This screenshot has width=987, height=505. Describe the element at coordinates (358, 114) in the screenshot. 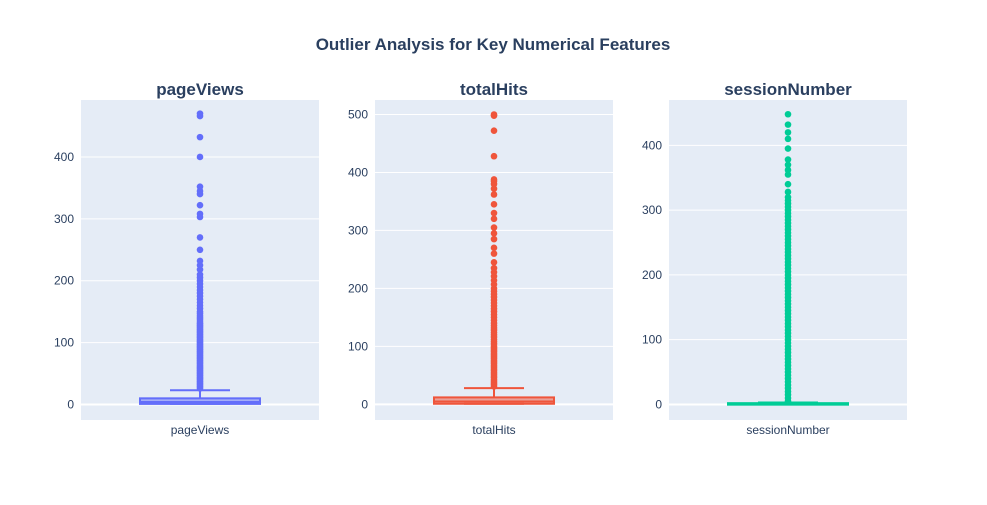

I see `y-tick-label: 500` at that location.